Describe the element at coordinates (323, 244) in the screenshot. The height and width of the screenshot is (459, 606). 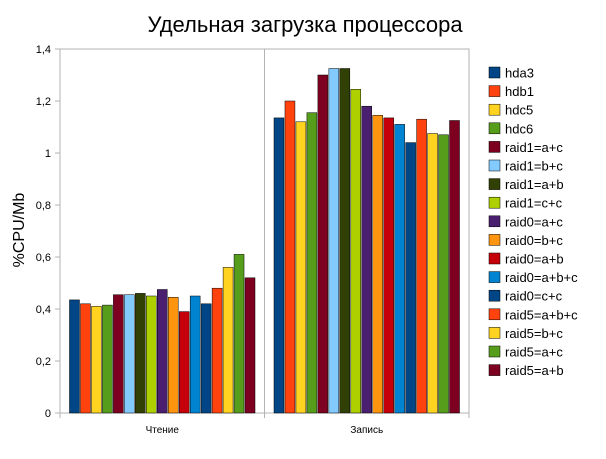
I see `bar-raid1=a+c-Запись` at that location.